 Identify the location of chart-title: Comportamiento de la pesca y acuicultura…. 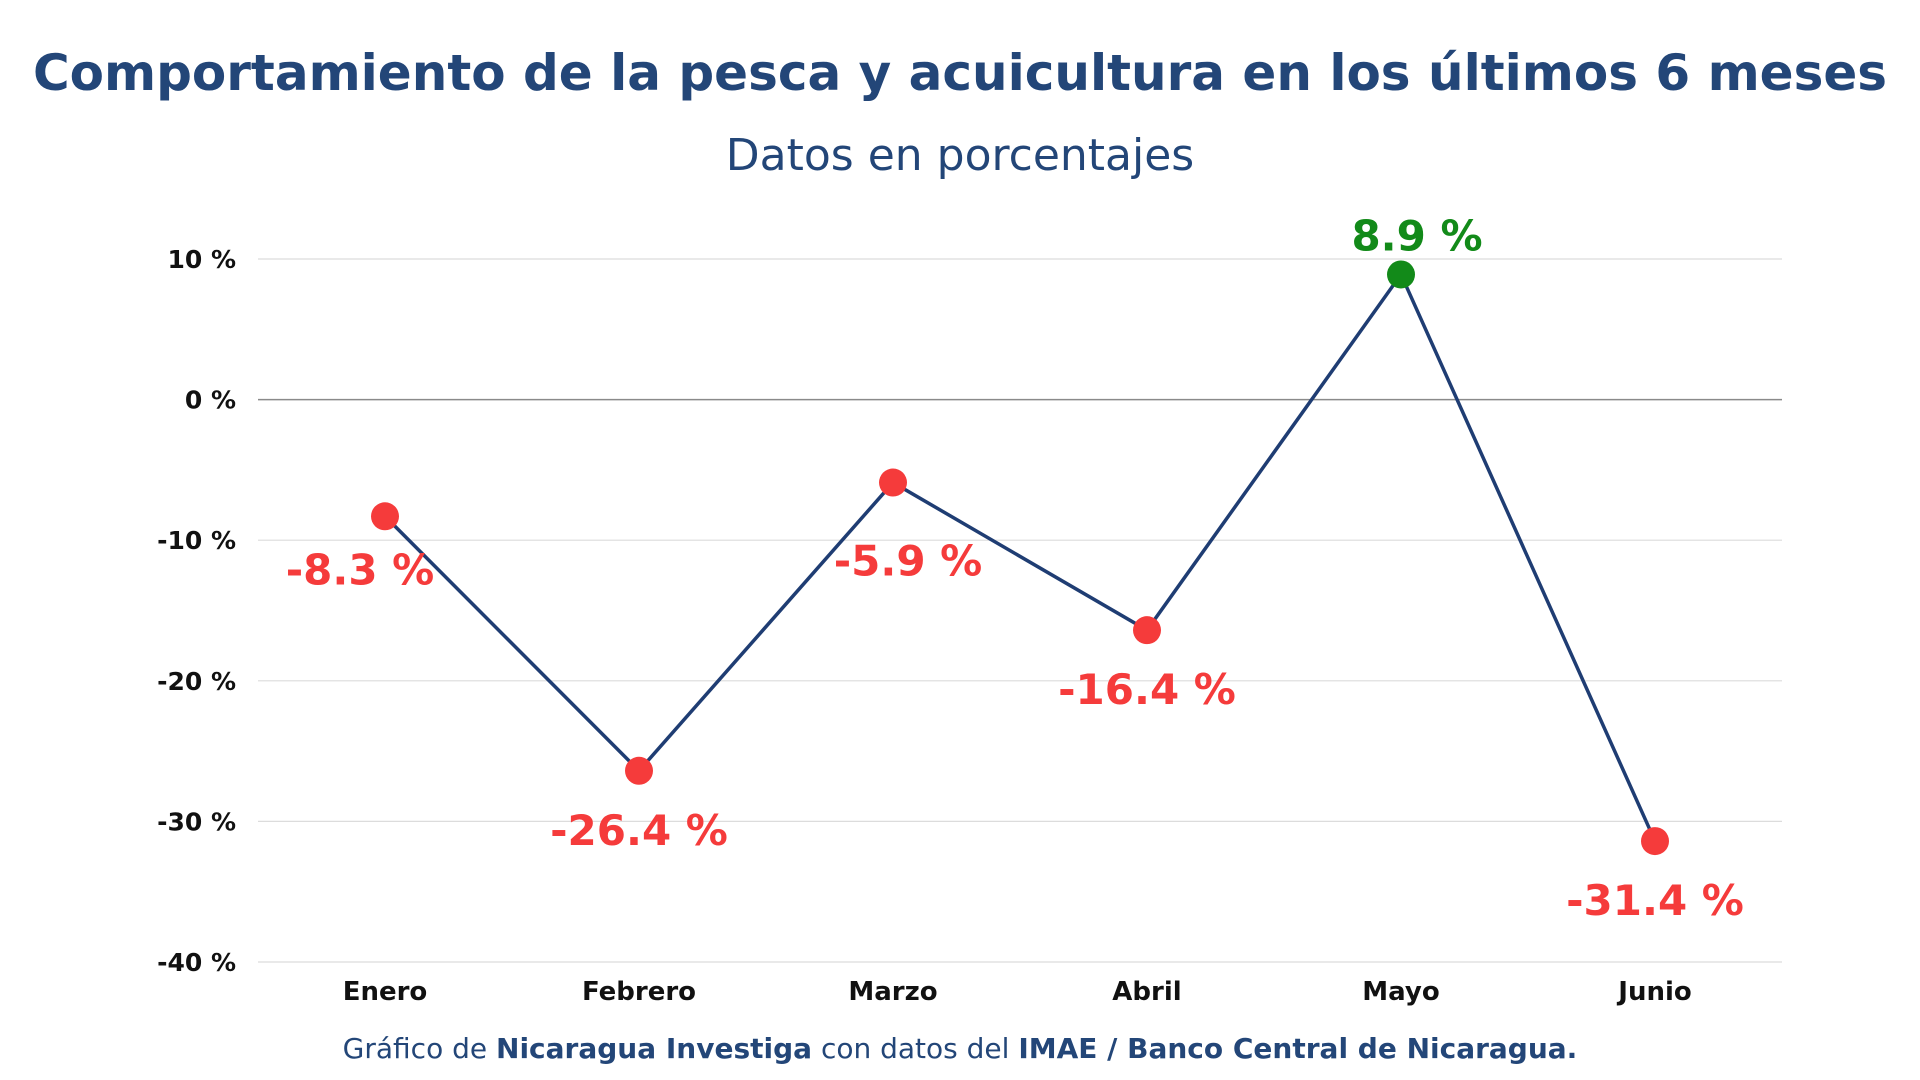
(960, 73).